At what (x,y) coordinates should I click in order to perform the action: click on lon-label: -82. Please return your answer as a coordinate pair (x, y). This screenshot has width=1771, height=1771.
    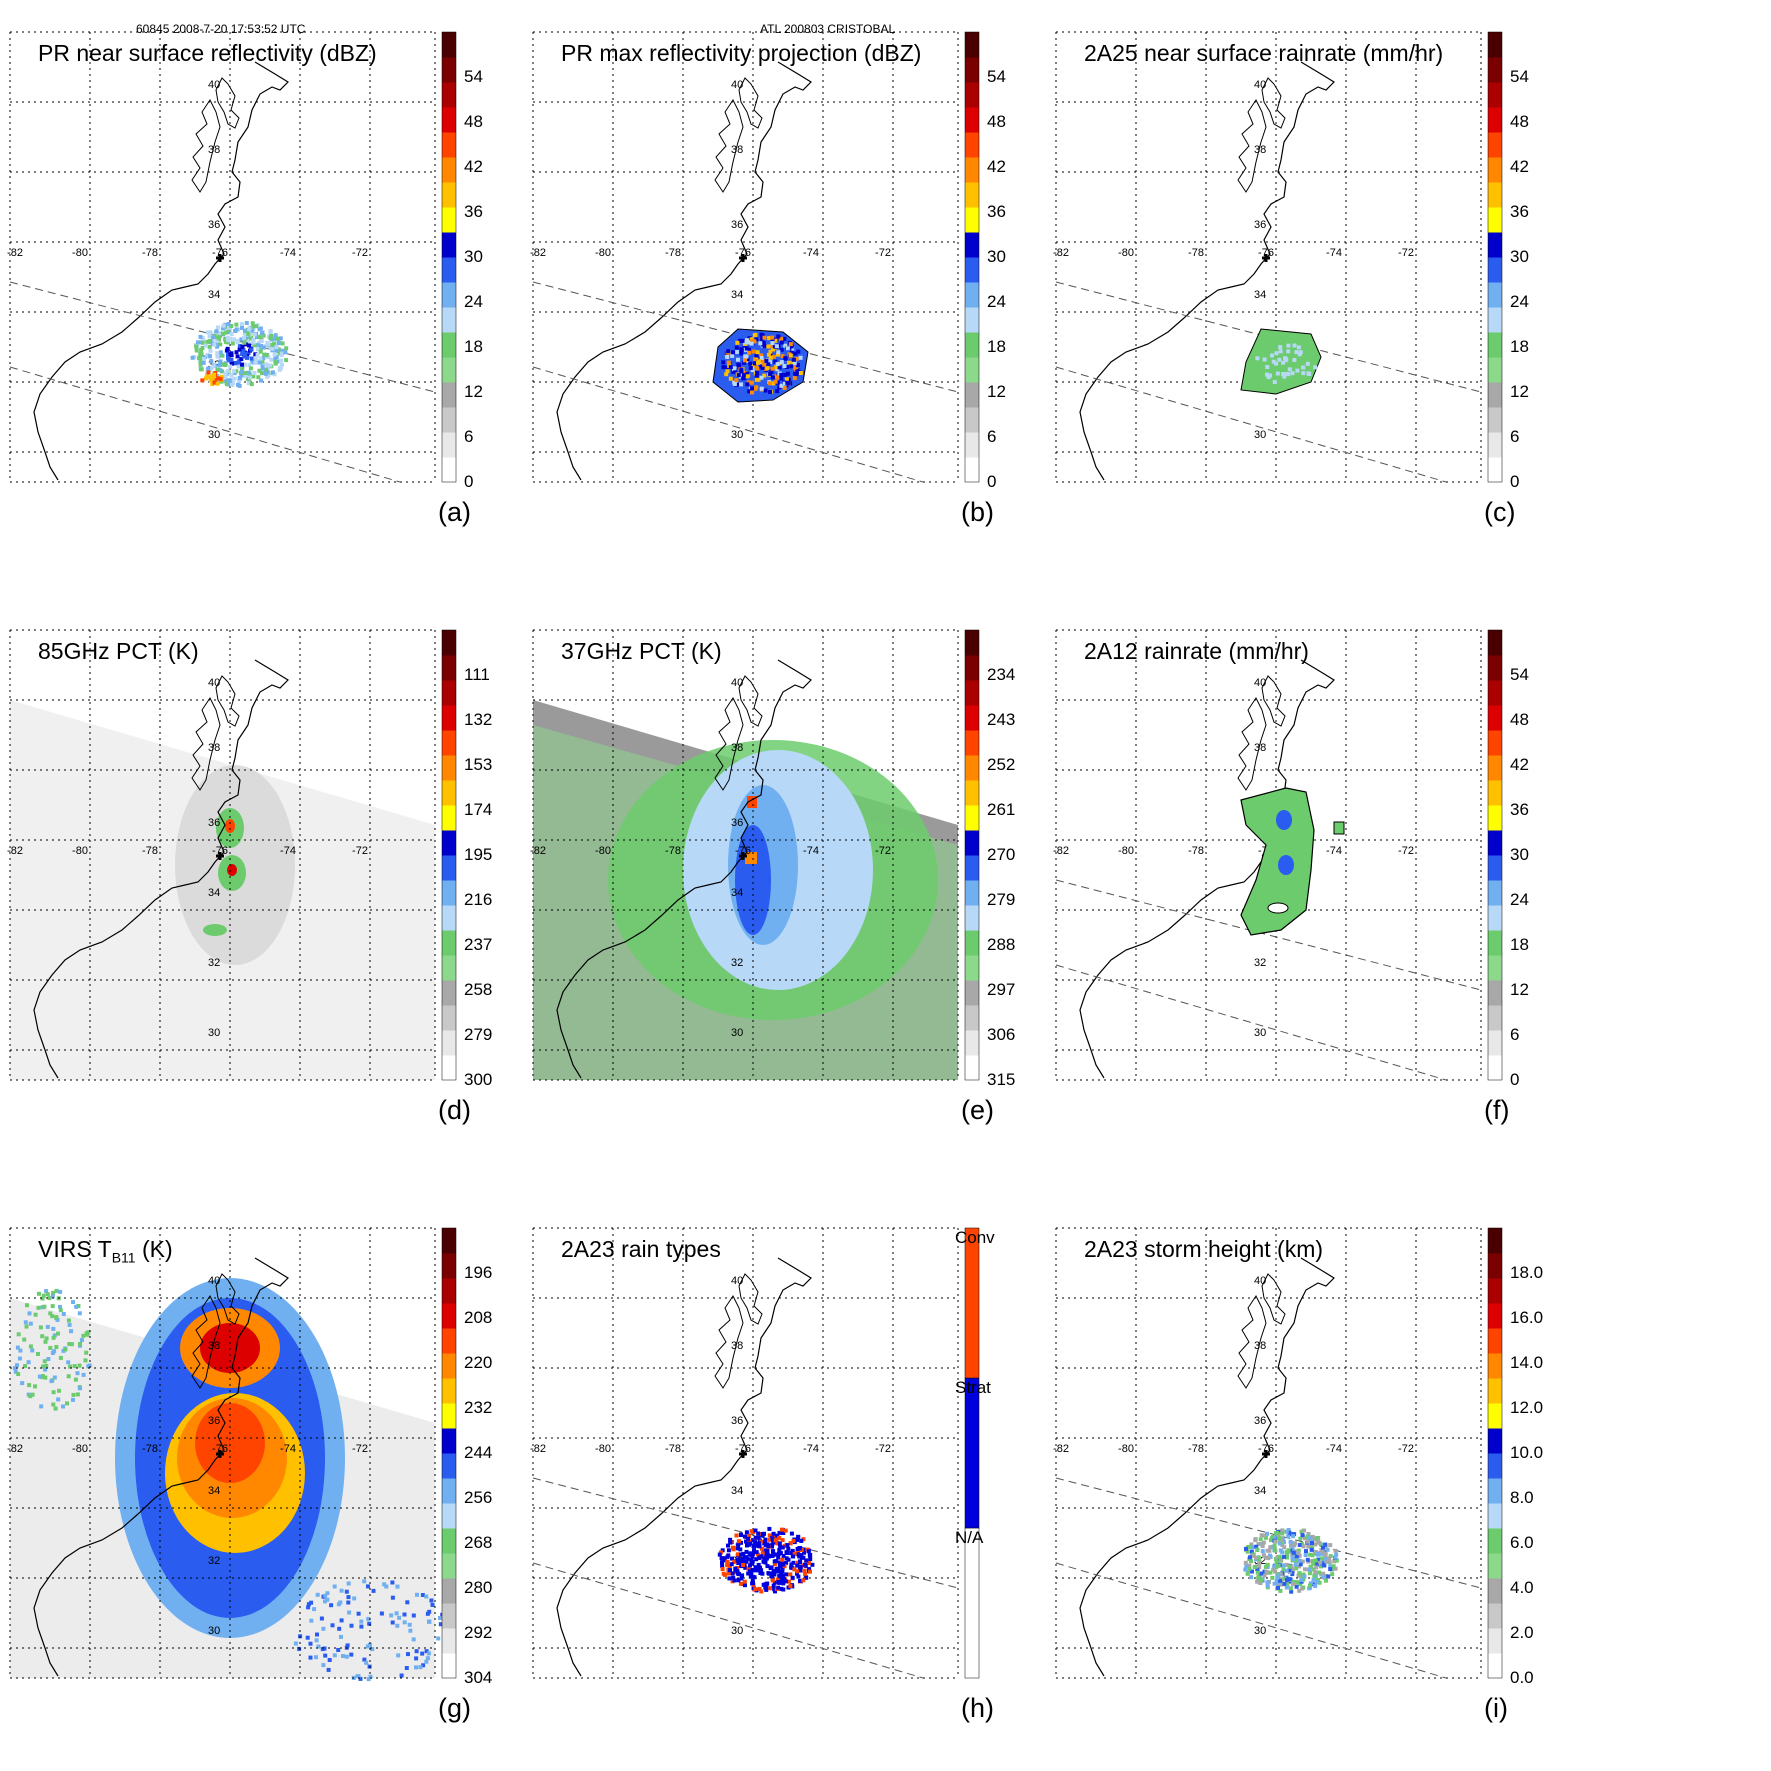
    Looking at the image, I should click on (15, 851).